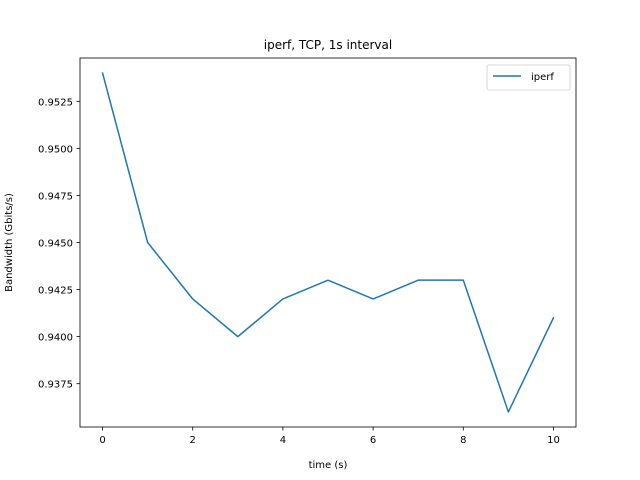  Describe the element at coordinates (9, 242) in the screenshot. I see `y-axis-label: Bandwidth (Gbits/s)` at that location.